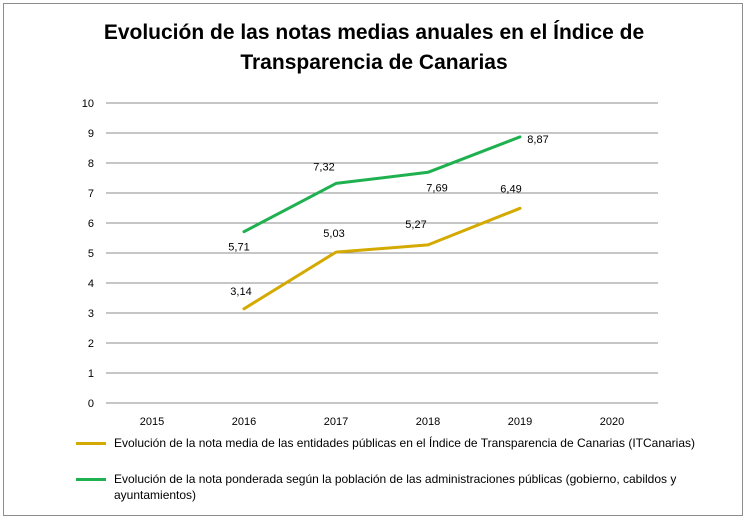 This screenshot has width=748, height=521. What do you see at coordinates (336, 422) in the screenshot?
I see `x-tick-label: 2017` at bounding box center [336, 422].